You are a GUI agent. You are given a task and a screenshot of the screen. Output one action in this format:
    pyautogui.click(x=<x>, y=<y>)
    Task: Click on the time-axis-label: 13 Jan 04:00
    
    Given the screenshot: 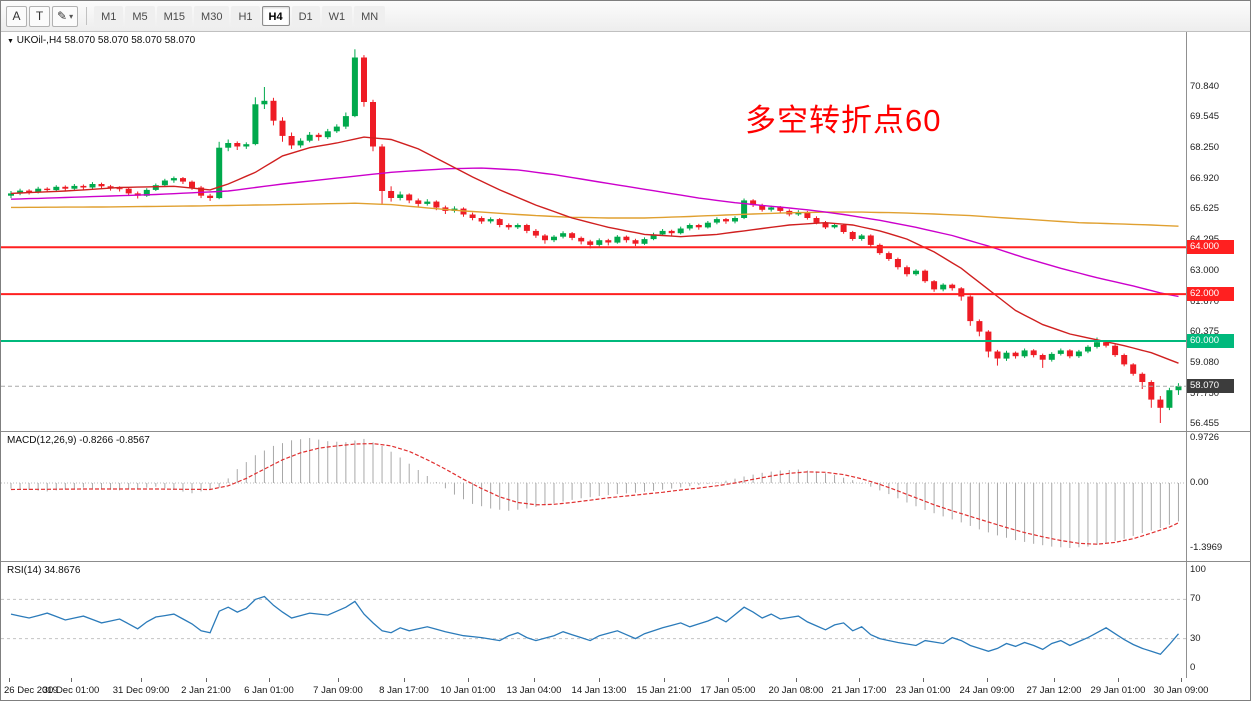 What is the action you would take?
    pyautogui.click(x=534, y=690)
    